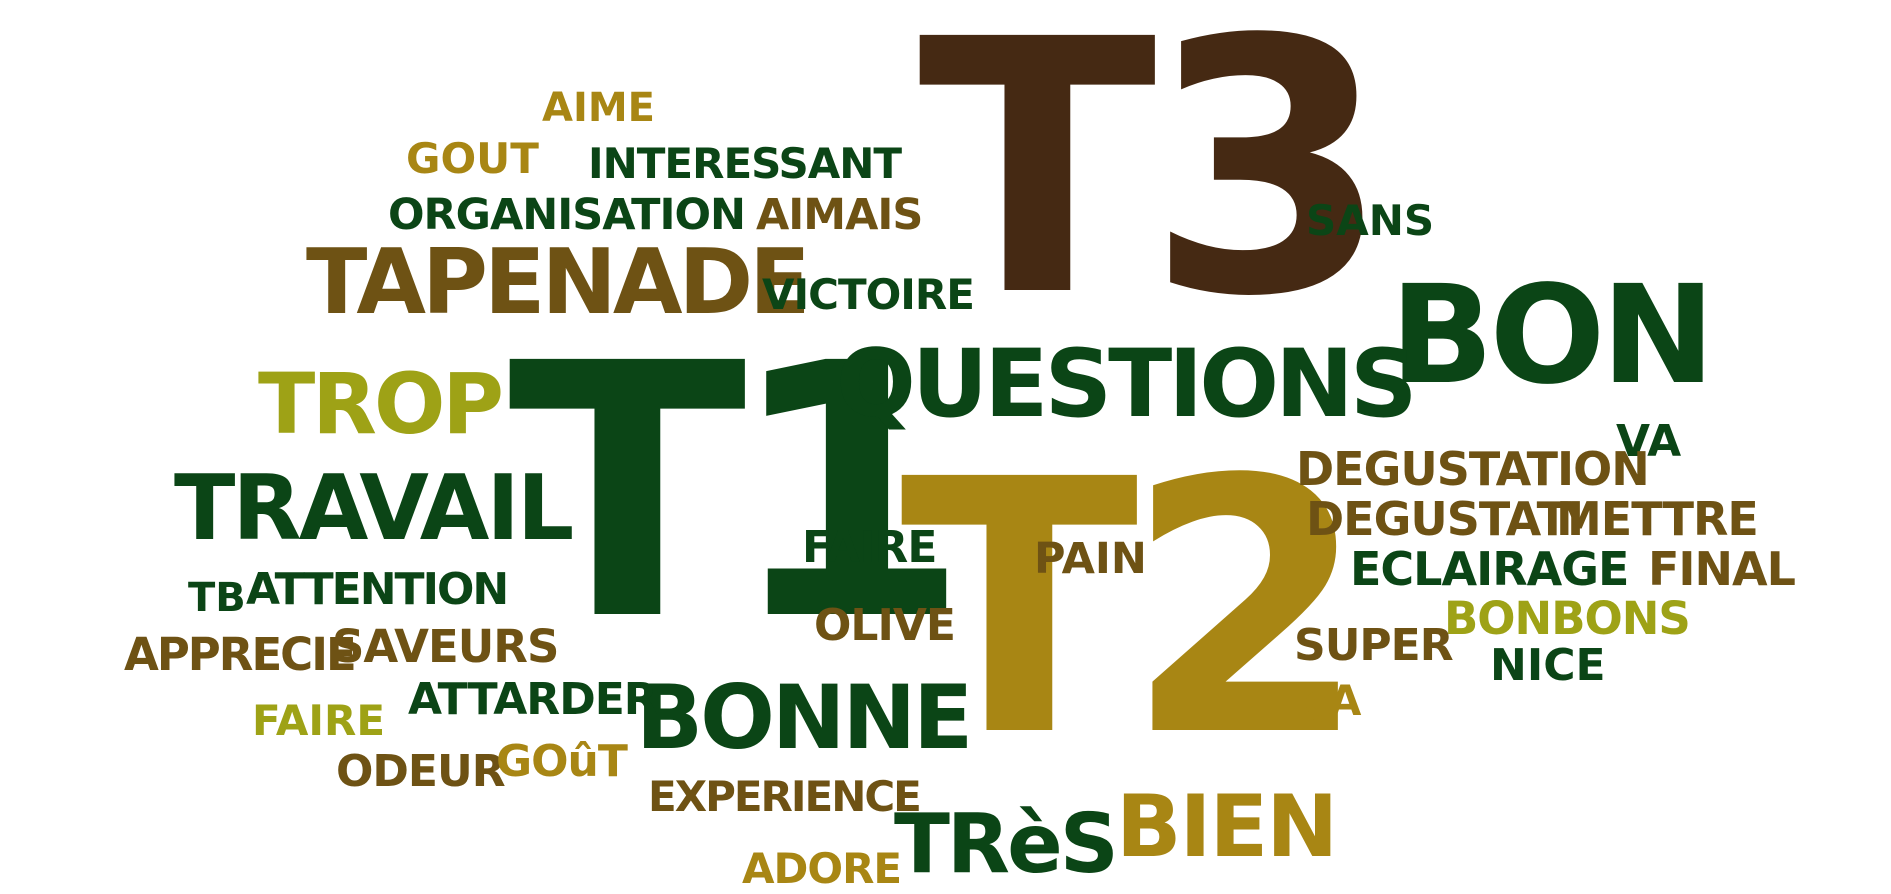 Image resolution: width=1891 pixels, height=894 pixels. What do you see at coordinates (1552, 336) in the screenshot?
I see `word-bon: BON` at bounding box center [1552, 336].